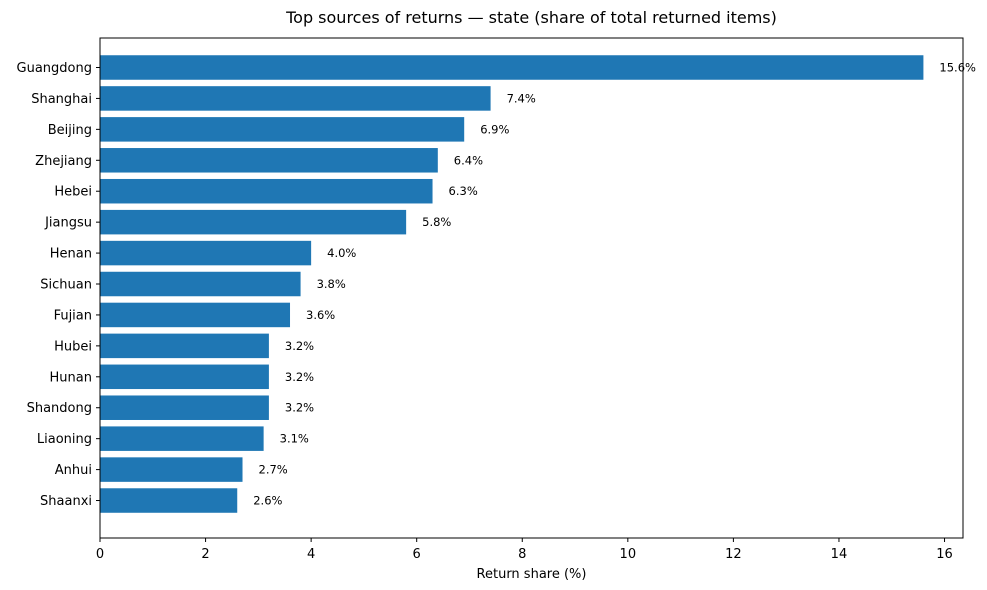 This screenshot has height=590, width=987. I want to click on x-tick-label: 4, so click(311, 554).